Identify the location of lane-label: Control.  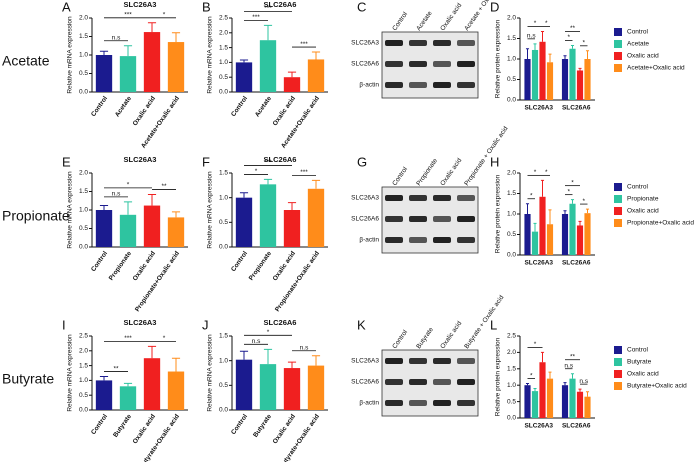
(400, 176).